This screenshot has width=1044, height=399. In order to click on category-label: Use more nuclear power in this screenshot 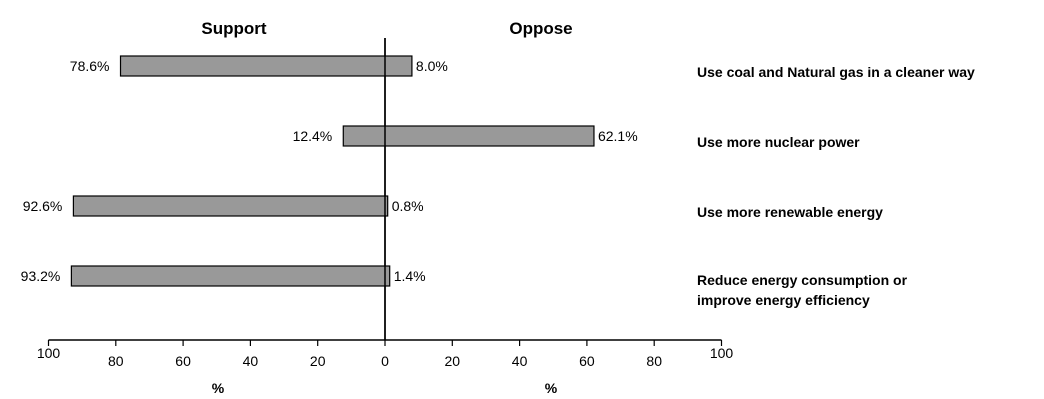, I will do `click(778, 142)`.